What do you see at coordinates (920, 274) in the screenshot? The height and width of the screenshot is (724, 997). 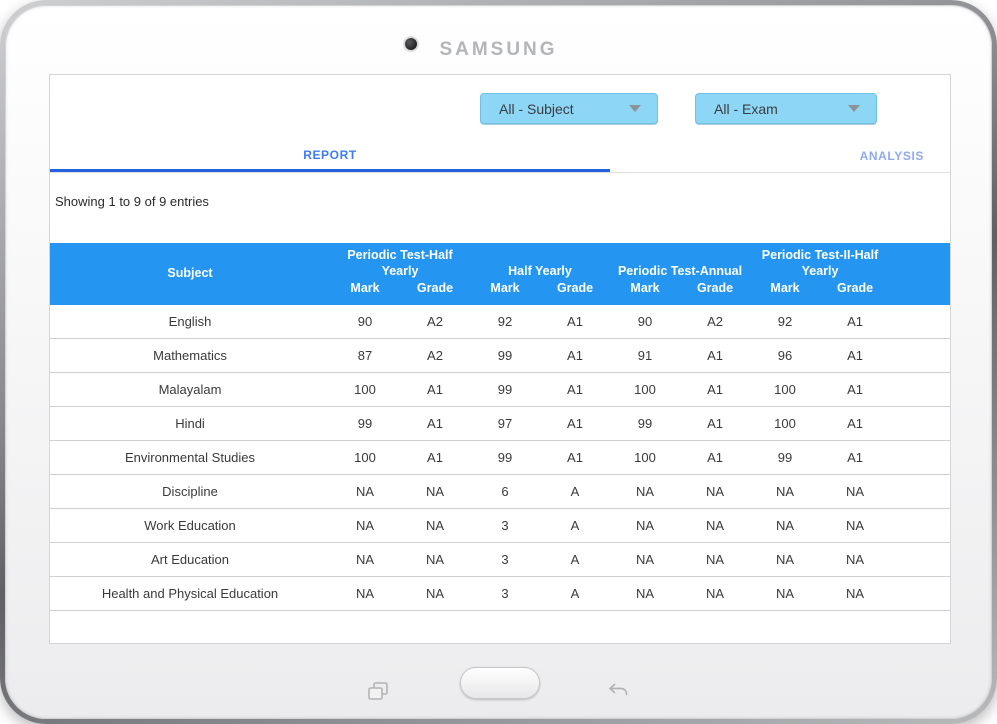 I see `column-header-spacer` at bounding box center [920, 274].